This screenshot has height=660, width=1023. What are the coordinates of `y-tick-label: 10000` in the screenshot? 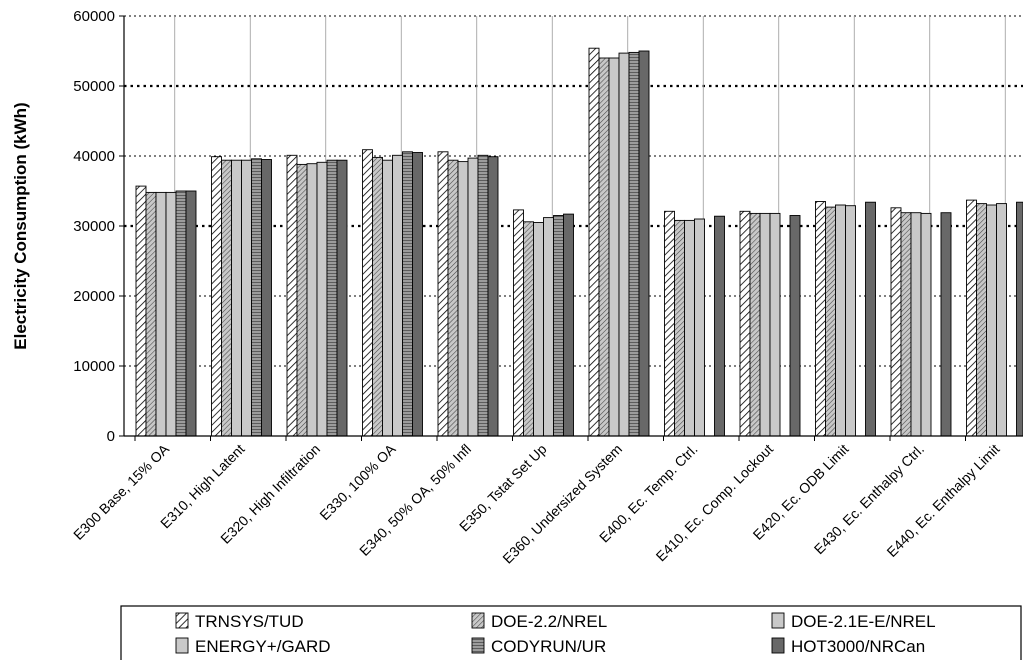 It's located at (94, 366).